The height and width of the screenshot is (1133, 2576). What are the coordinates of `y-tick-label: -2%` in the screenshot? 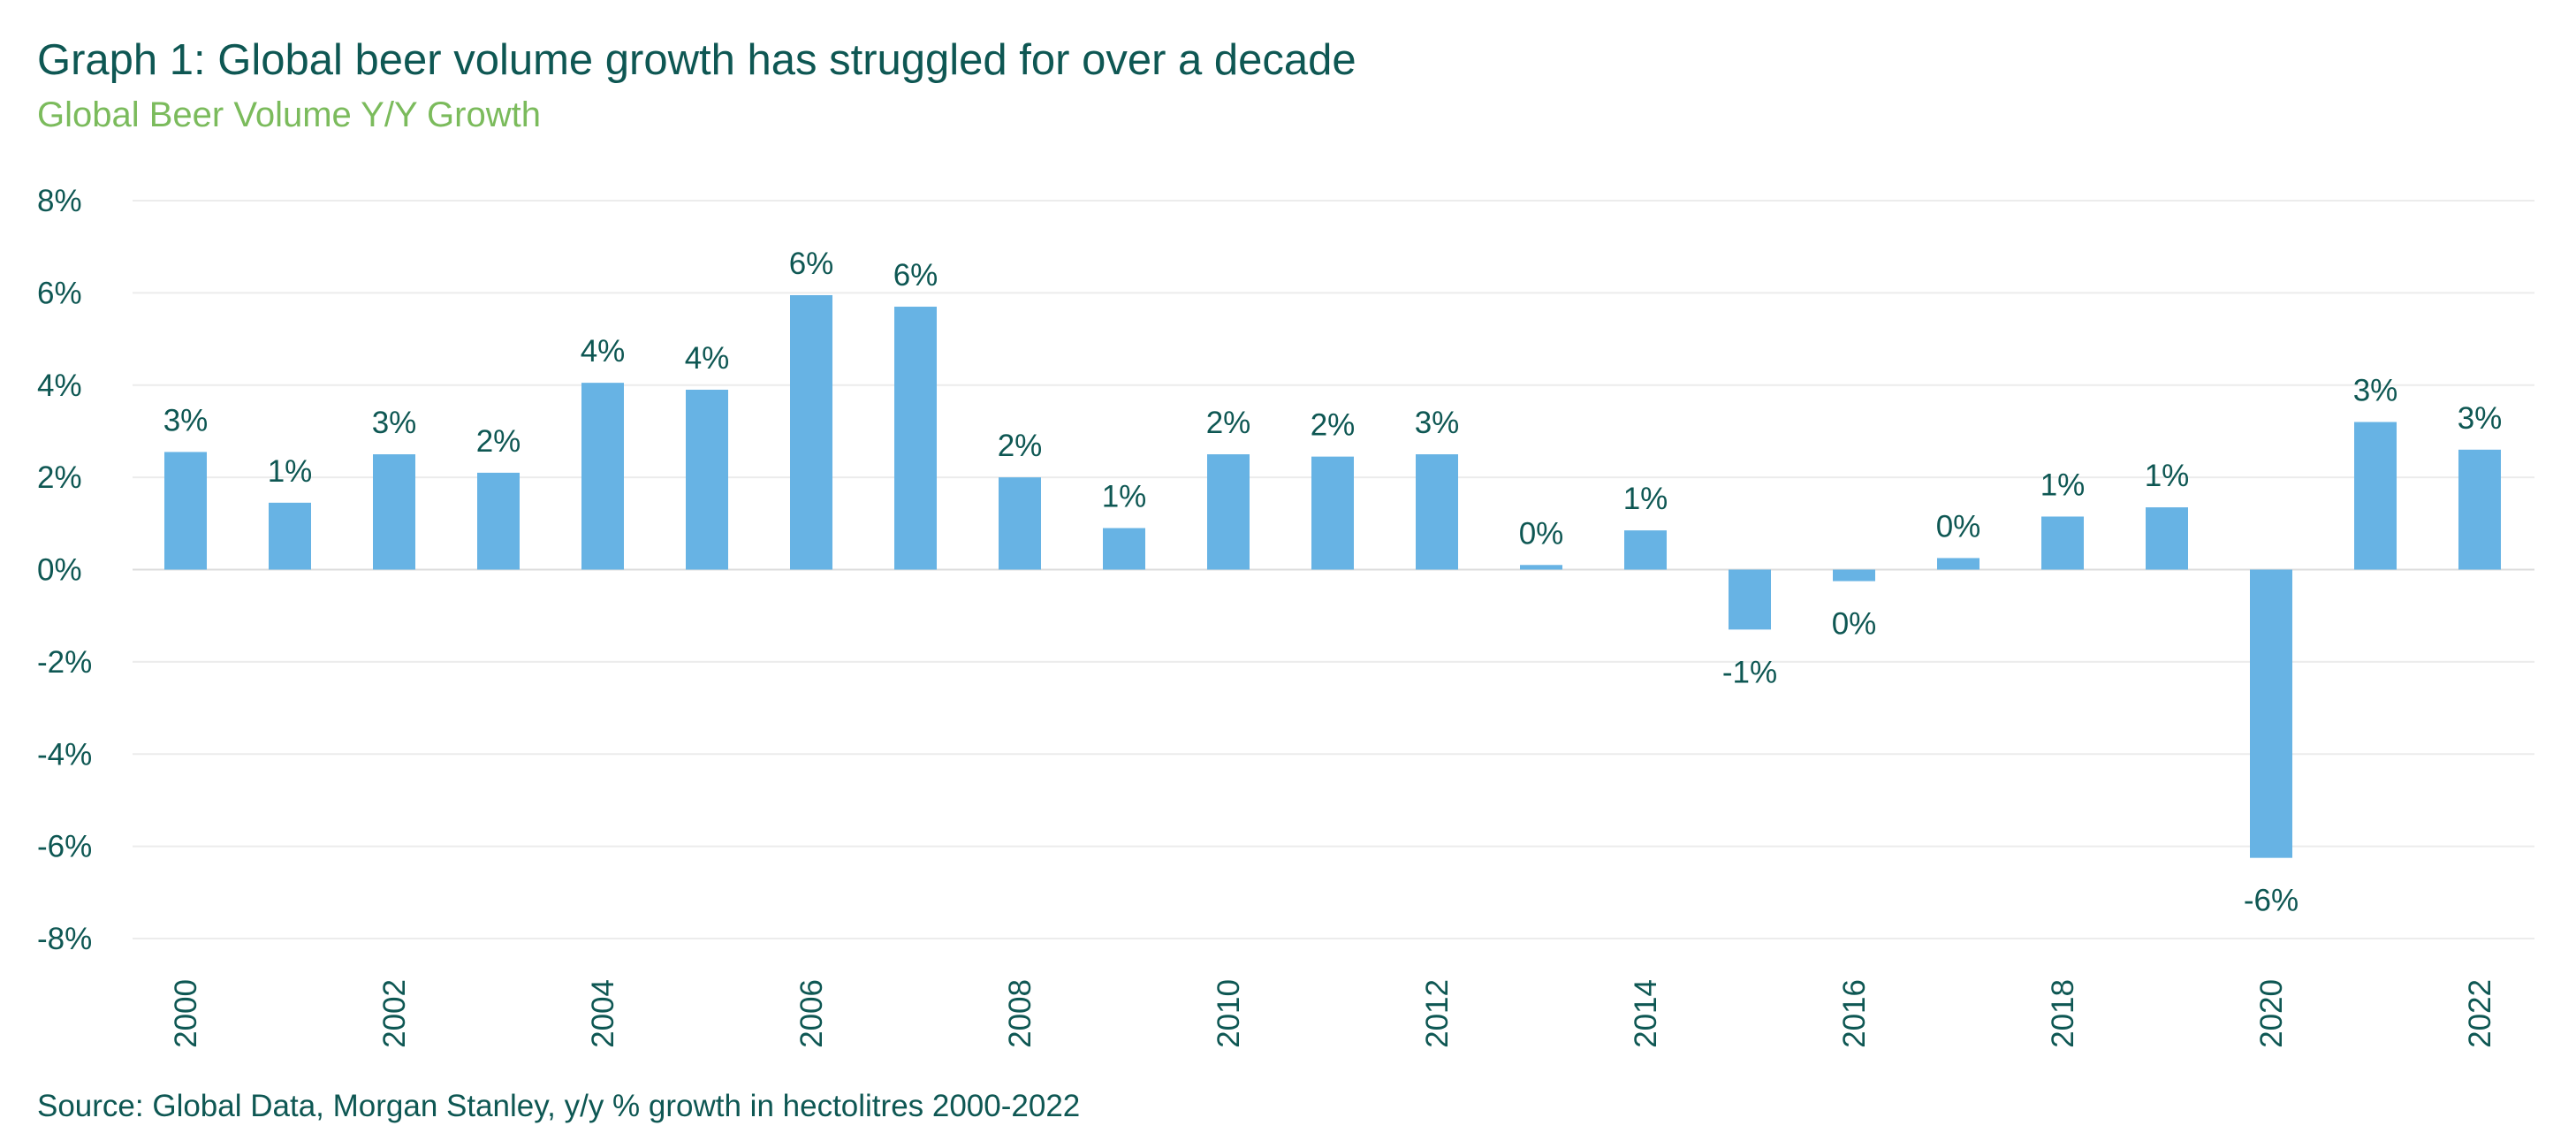 It's located at (64, 663).